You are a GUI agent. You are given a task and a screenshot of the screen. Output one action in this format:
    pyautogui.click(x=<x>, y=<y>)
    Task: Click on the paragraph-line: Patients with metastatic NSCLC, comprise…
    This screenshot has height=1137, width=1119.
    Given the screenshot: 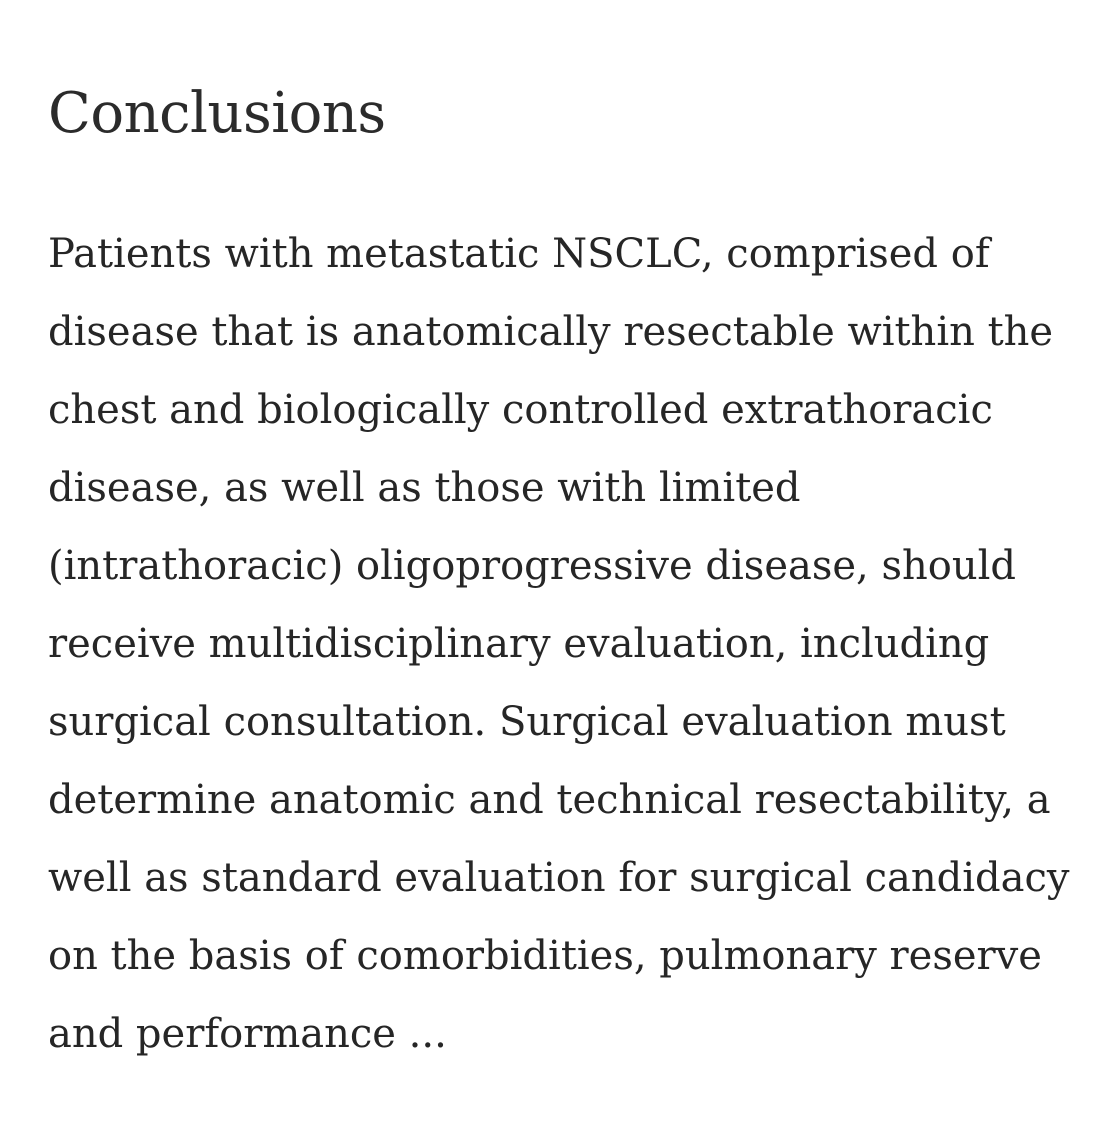 What is the action you would take?
    pyautogui.click(x=519, y=254)
    